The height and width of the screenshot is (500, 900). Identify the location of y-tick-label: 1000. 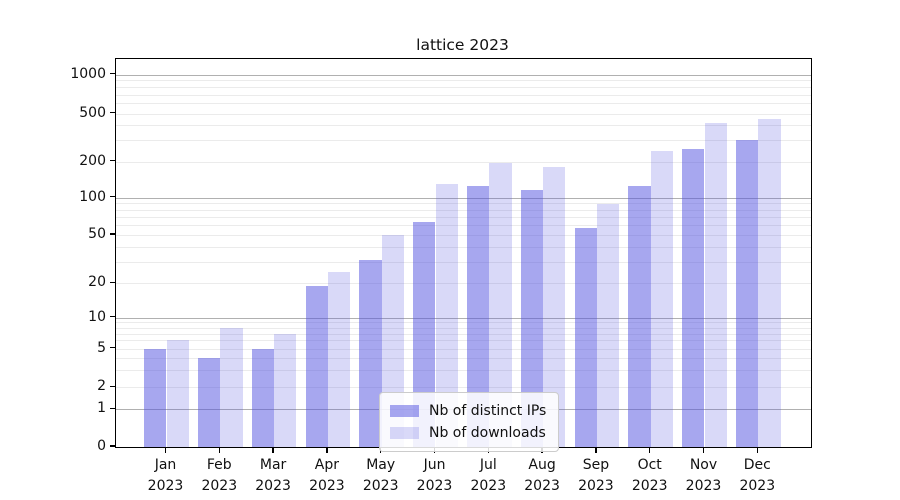
(88, 73).